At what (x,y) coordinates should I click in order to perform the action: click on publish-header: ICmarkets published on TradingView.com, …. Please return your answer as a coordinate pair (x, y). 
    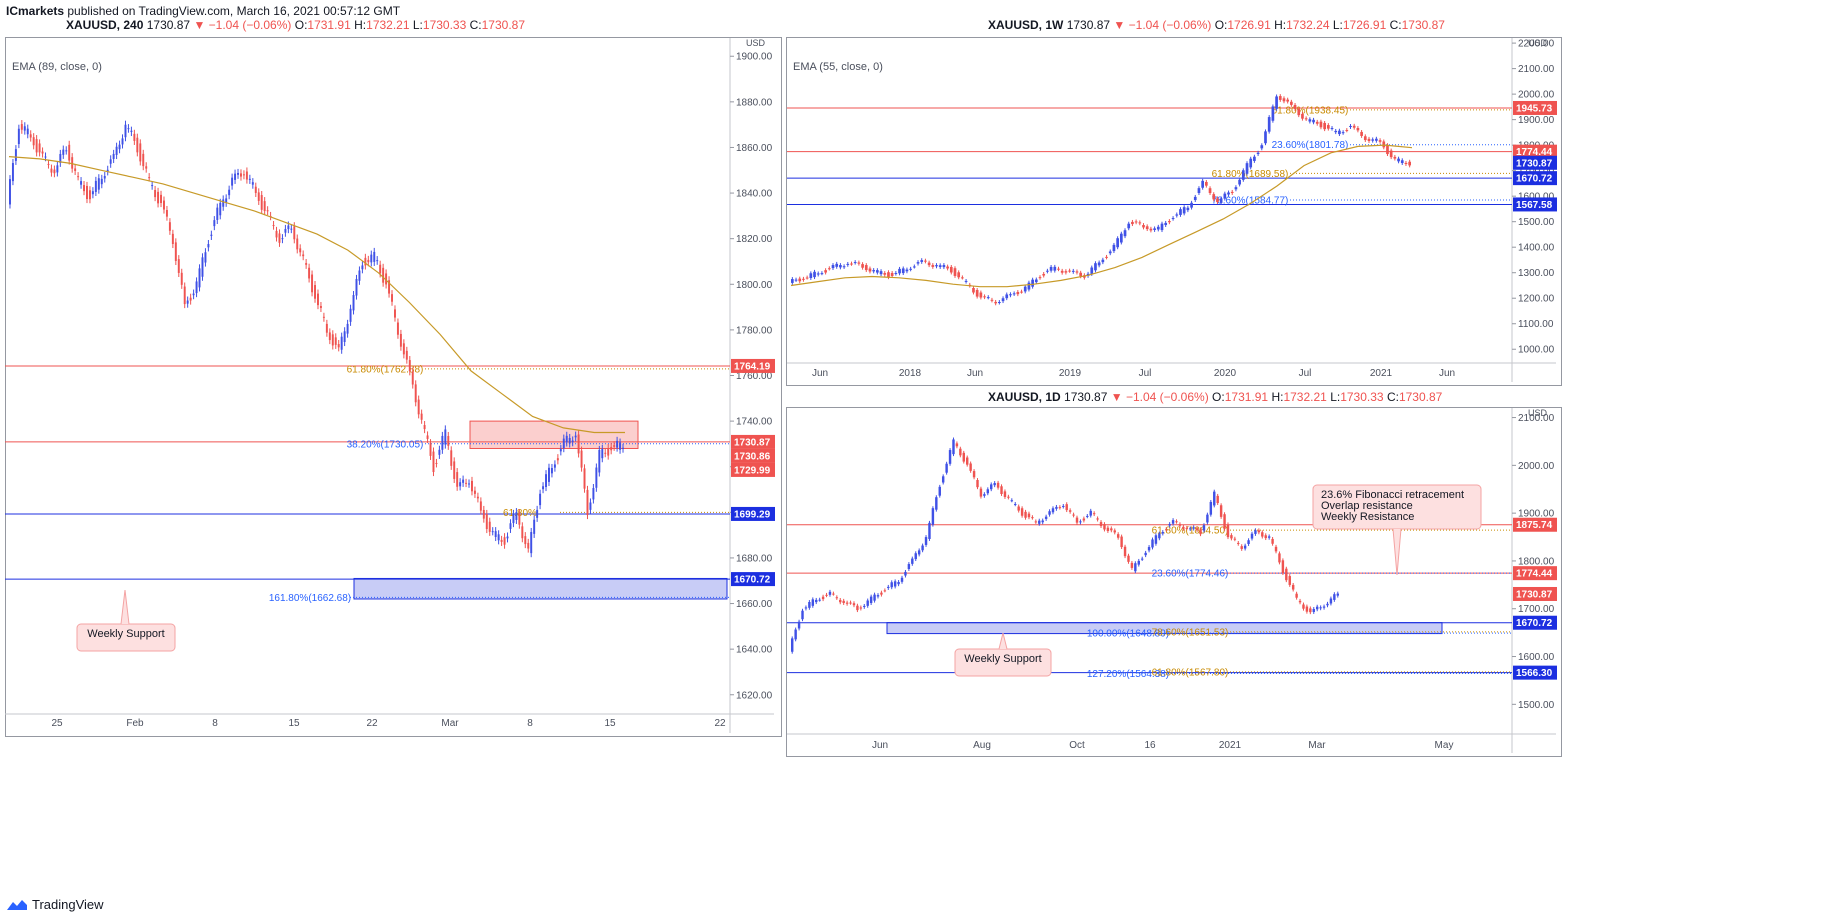
    Looking at the image, I should click on (203, 11).